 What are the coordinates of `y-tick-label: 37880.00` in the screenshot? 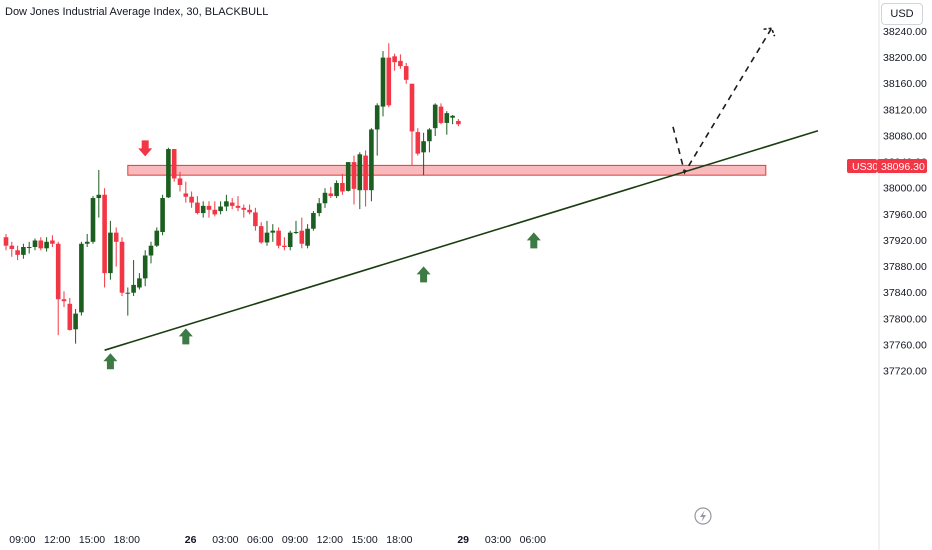 It's located at (905, 267).